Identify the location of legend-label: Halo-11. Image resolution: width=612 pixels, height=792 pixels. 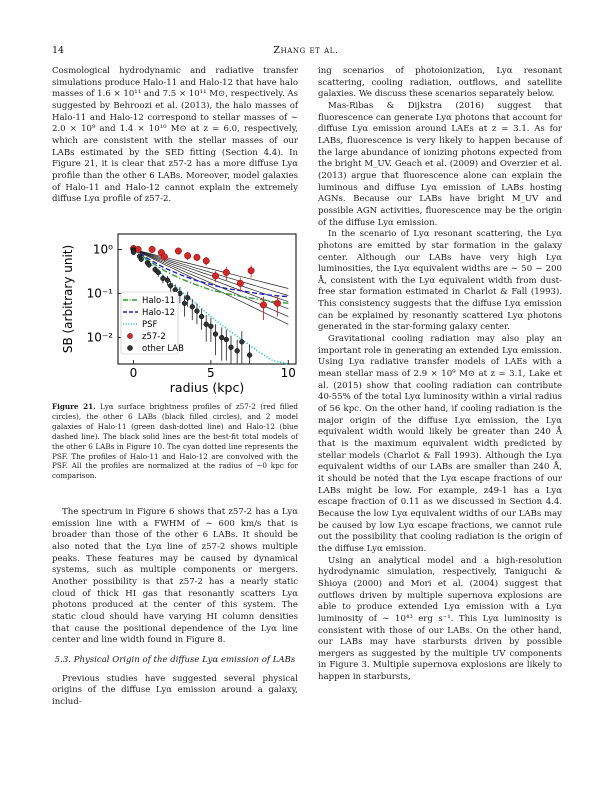
(158, 301).